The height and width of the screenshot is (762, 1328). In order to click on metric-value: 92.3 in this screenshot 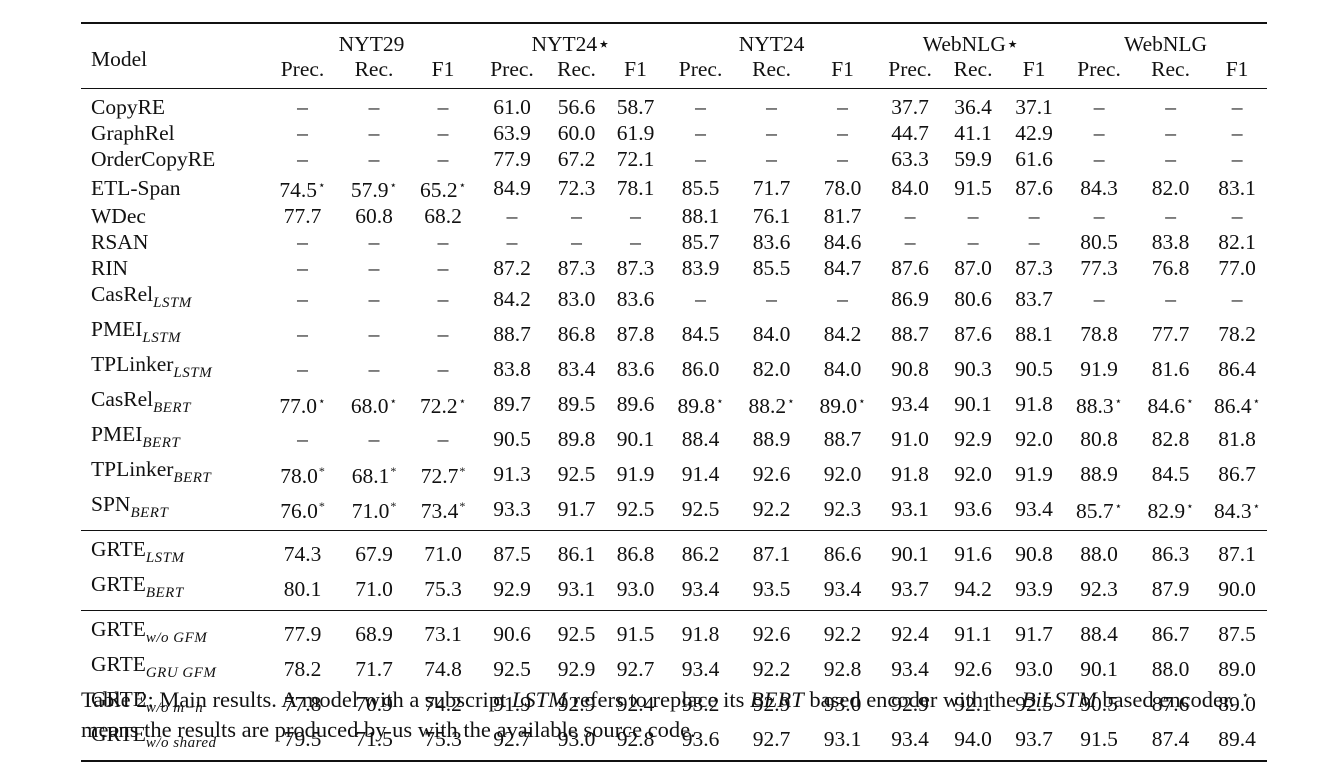, I will do `click(842, 508)`.